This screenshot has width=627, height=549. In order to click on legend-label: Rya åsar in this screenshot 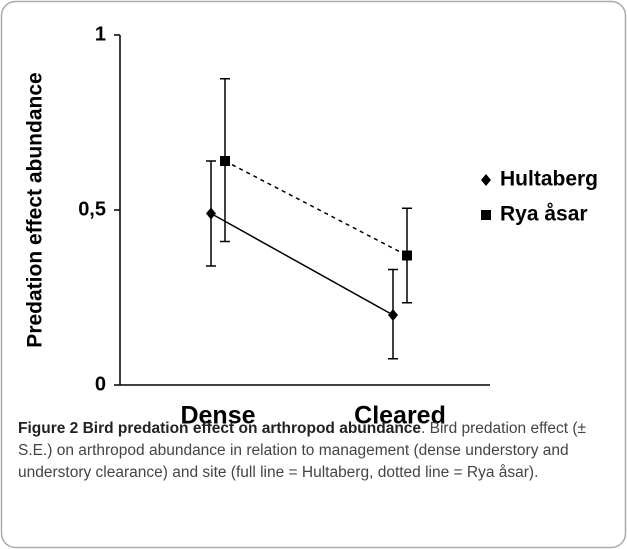, I will do `click(544, 214)`.